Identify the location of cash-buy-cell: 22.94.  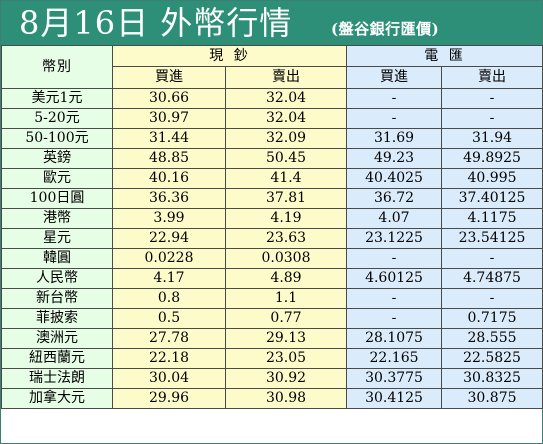
(169, 238).